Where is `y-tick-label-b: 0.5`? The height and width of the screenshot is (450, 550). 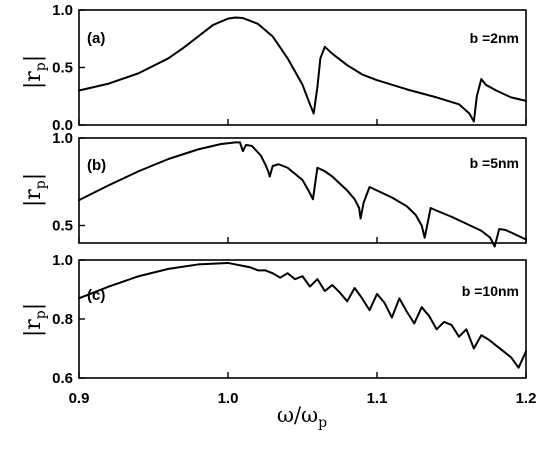
y-tick-label-b: 0.5 is located at coordinates (62, 226).